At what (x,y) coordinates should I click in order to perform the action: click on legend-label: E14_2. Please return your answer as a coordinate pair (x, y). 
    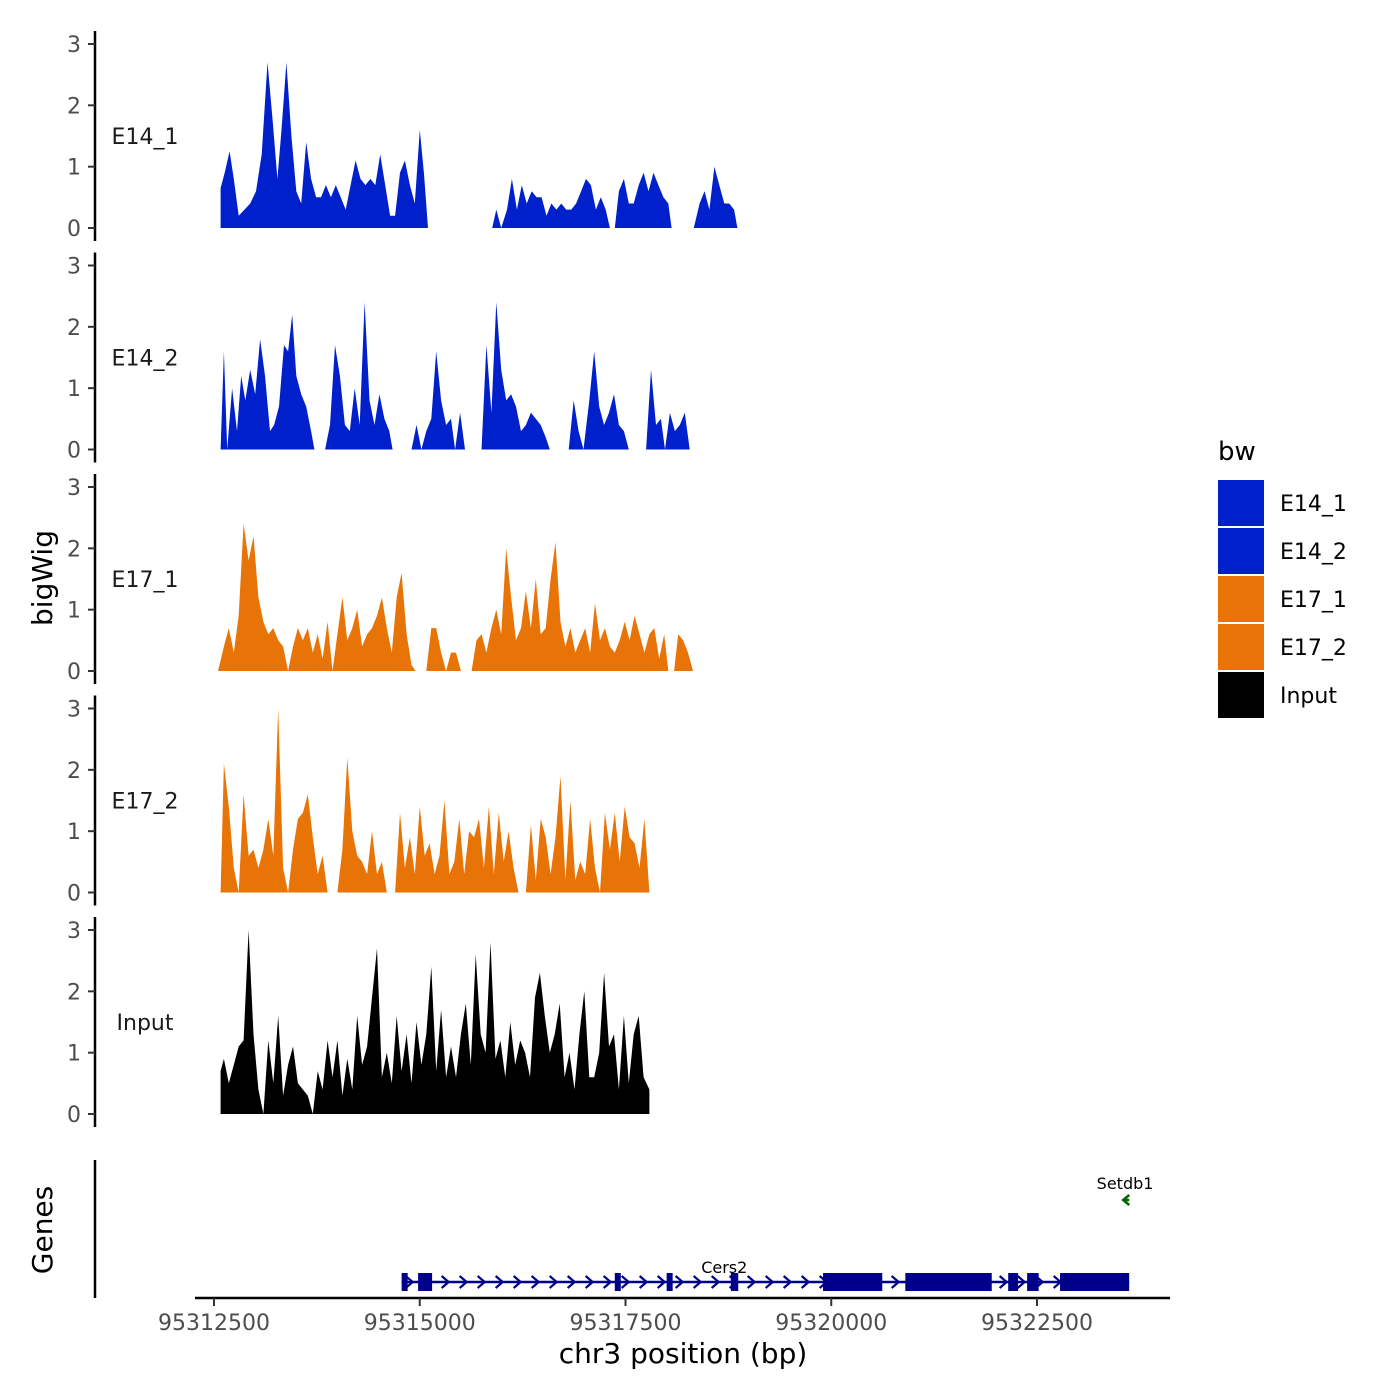
    Looking at the image, I should click on (1313, 552).